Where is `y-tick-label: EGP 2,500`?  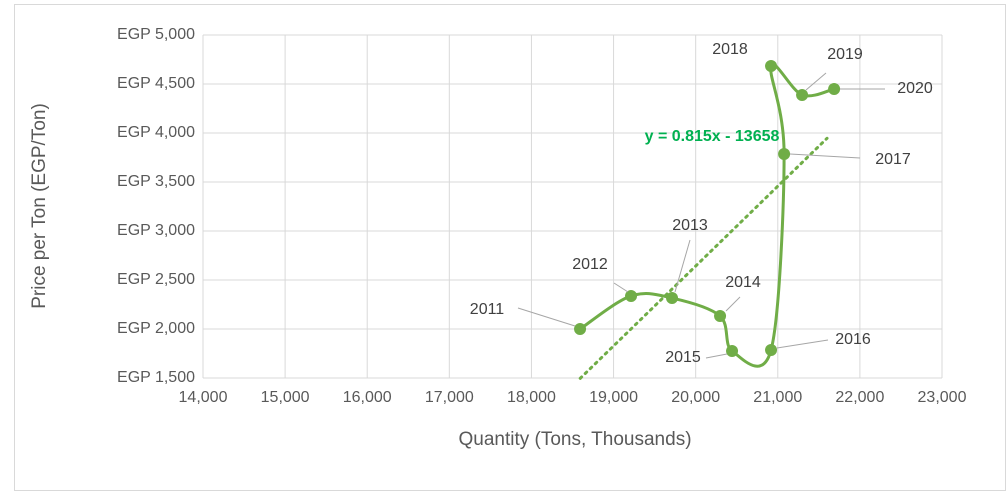
y-tick-label: EGP 2,500 is located at coordinates (156, 279).